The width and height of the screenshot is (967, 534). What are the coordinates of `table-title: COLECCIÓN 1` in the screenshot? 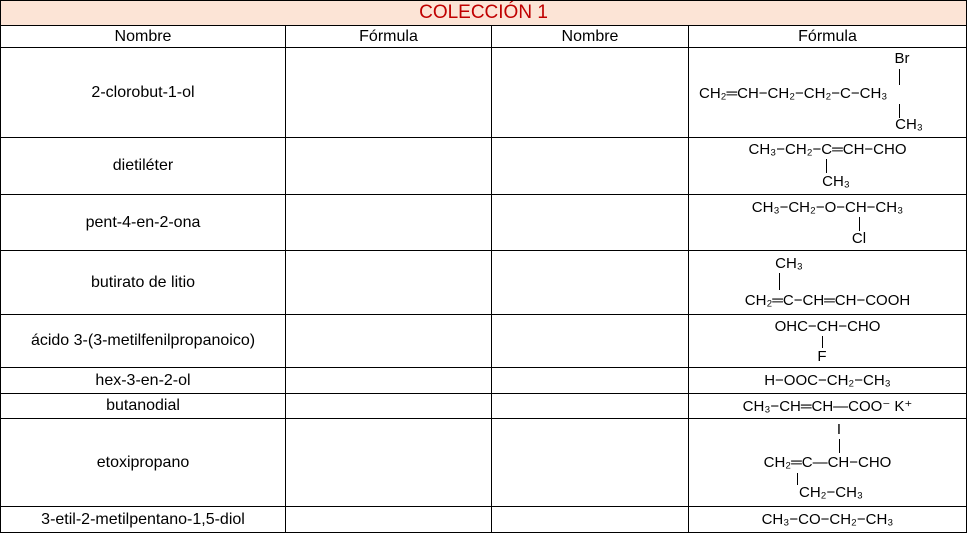 It's located at (483, 13).